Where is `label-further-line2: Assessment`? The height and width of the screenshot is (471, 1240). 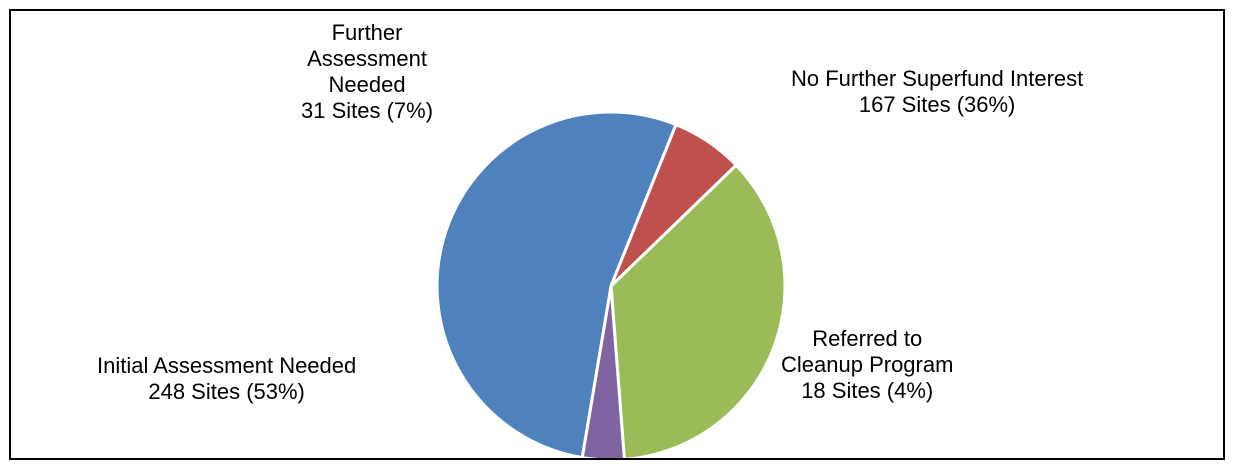
label-further-line2: Assessment is located at coordinates (367, 58).